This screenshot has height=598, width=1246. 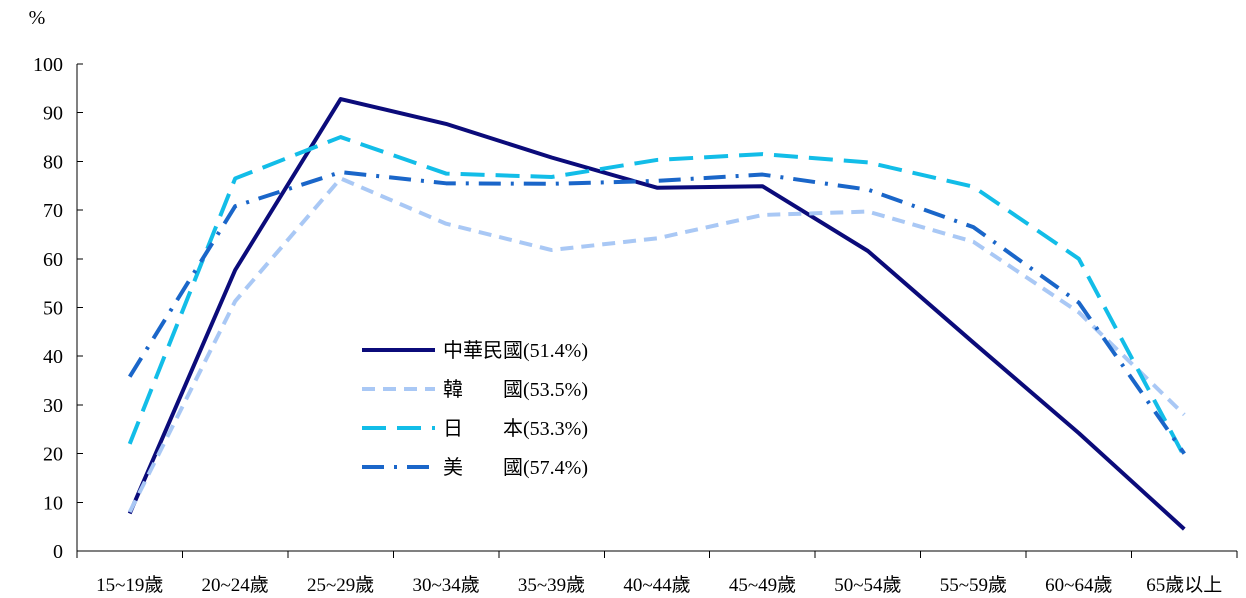 What do you see at coordinates (1078, 585) in the screenshot?
I see `x-tick-label: 60~64歲` at bounding box center [1078, 585].